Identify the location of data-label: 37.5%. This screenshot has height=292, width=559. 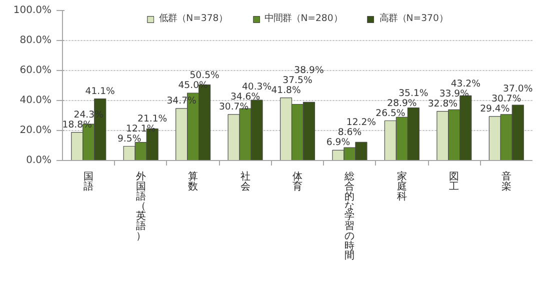
(297, 80).